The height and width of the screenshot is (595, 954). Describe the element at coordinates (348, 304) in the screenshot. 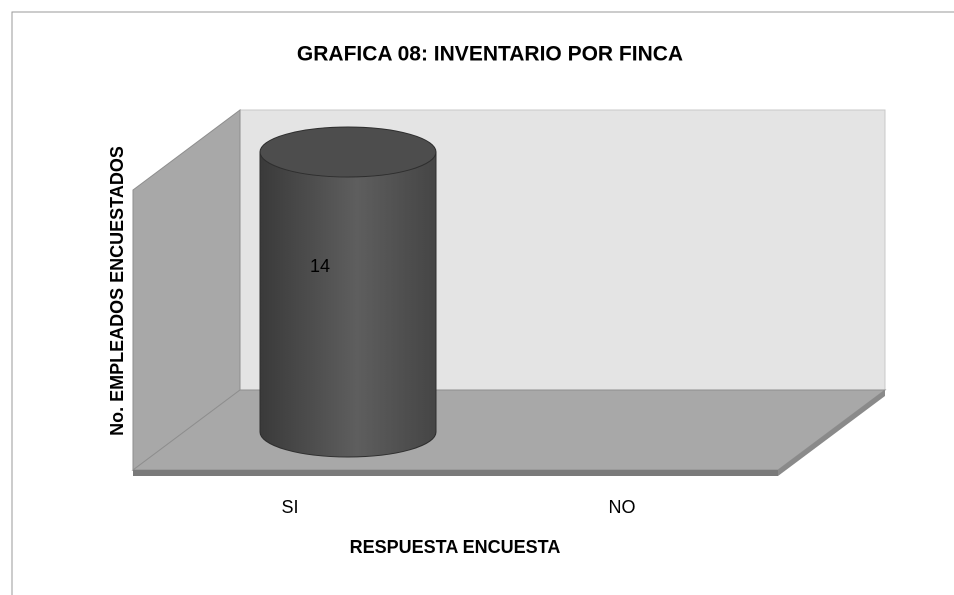

I see `cylinder-body` at that location.